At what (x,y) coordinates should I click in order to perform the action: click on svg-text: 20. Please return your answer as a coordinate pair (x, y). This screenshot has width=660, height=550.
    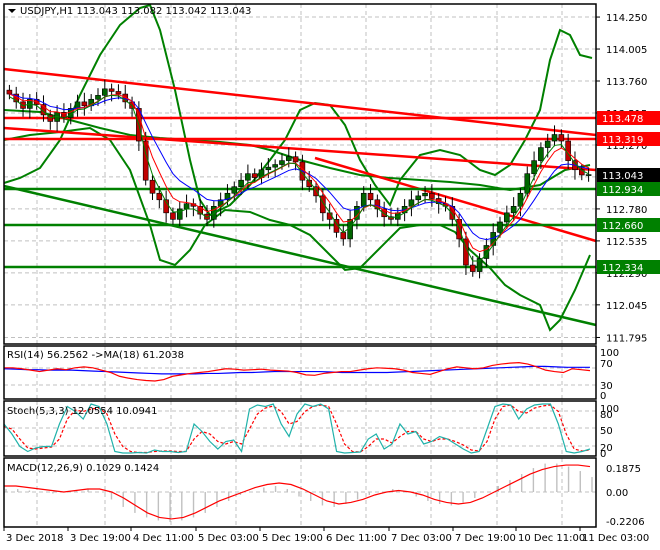
    Looking at the image, I should click on (606, 448).